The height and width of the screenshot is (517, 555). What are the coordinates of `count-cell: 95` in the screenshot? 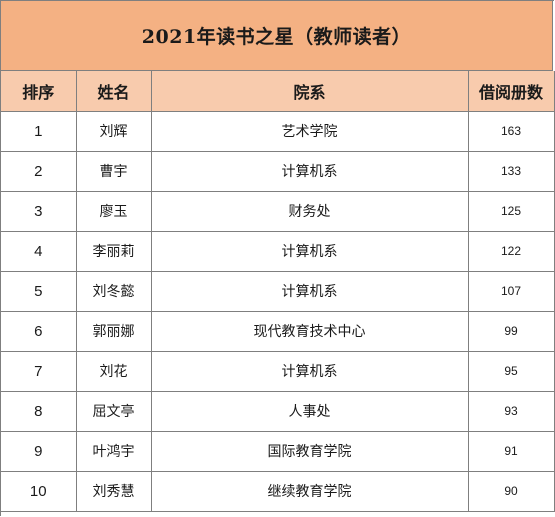 It's located at (511, 371).